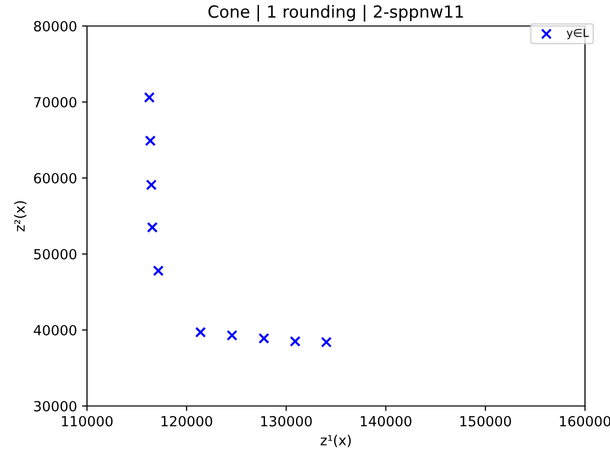 This screenshot has height=456, width=610. I want to click on x-tick-label: 150000, so click(485, 421).